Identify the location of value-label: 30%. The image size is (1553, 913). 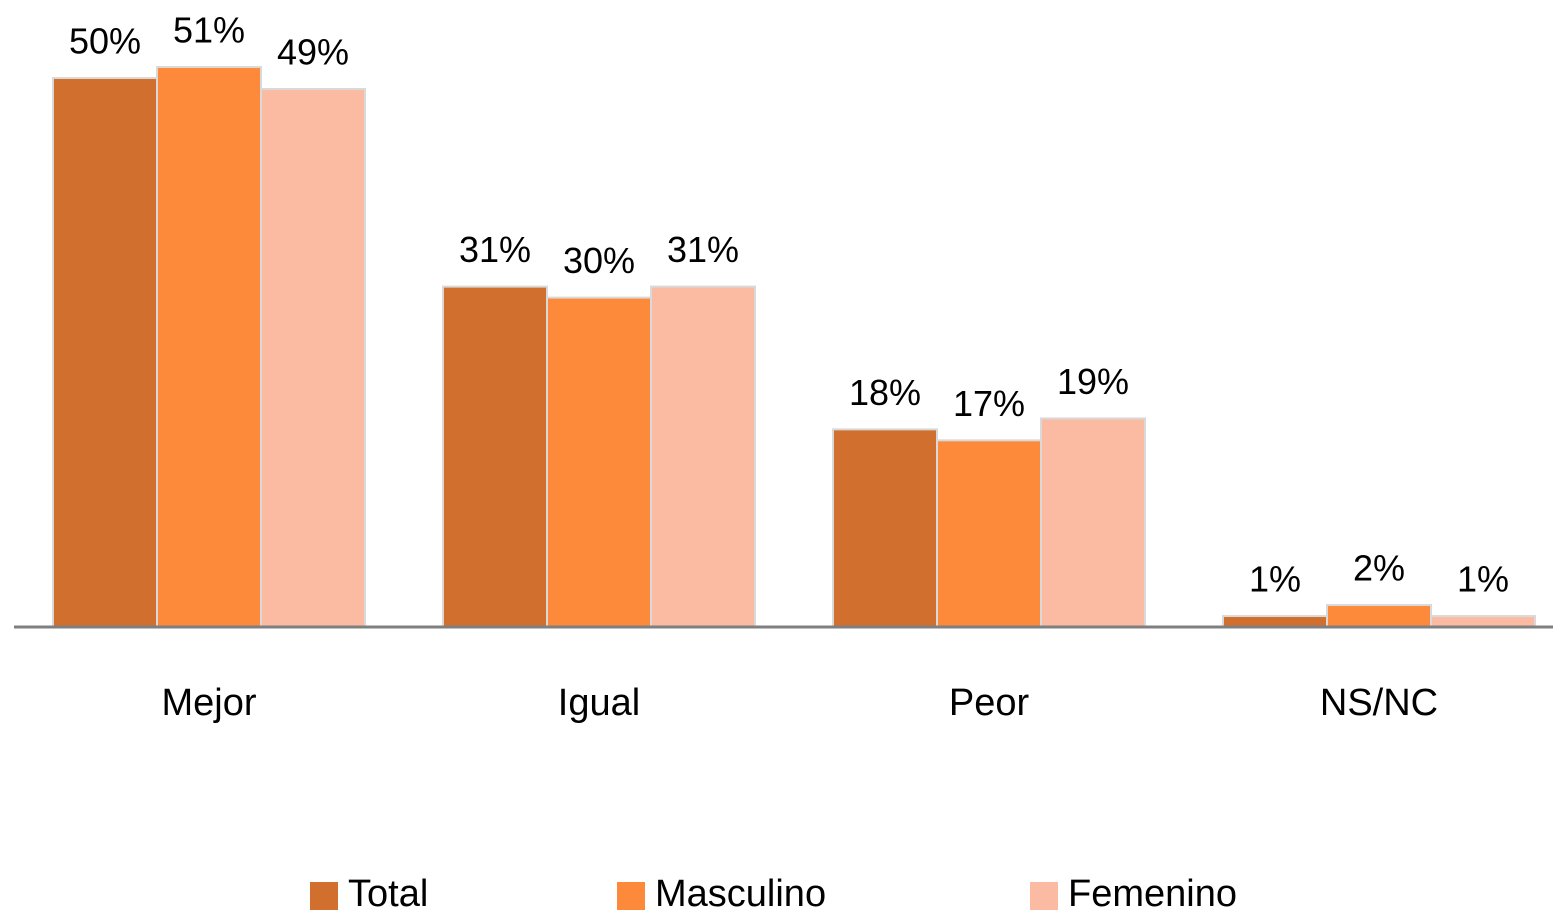
(599, 260).